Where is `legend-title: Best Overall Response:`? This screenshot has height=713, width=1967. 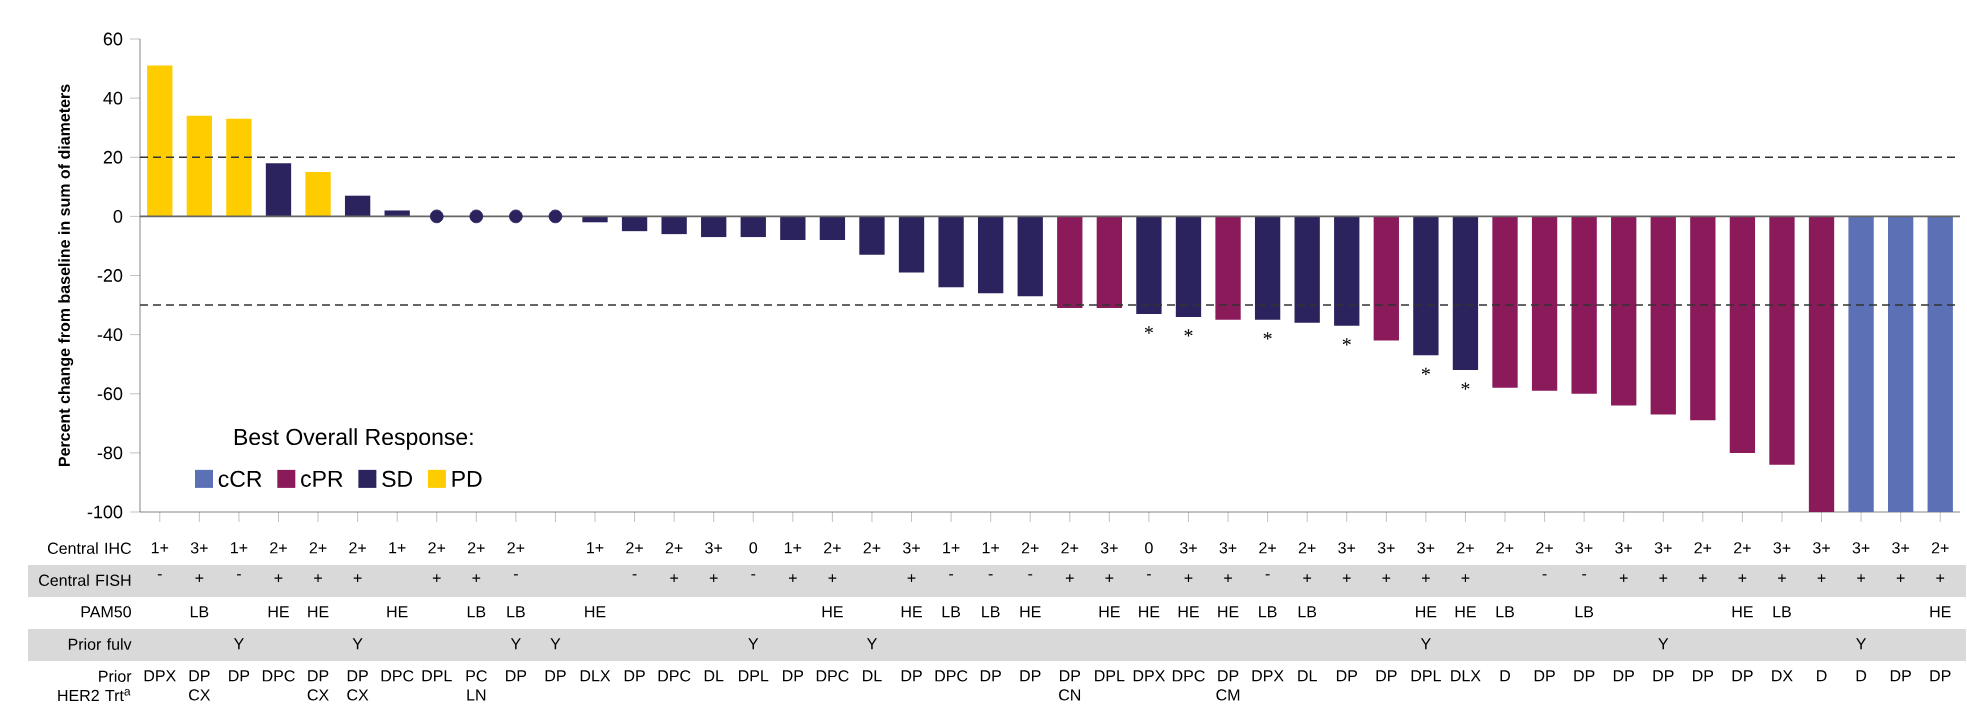 legend-title: Best Overall Response: is located at coordinates (353, 439).